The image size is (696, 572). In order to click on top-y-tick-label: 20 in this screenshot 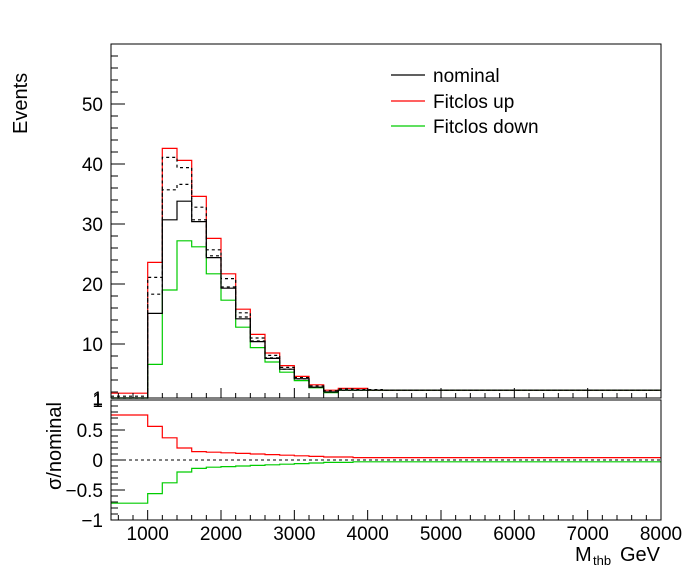, I will do `click(92, 285)`.